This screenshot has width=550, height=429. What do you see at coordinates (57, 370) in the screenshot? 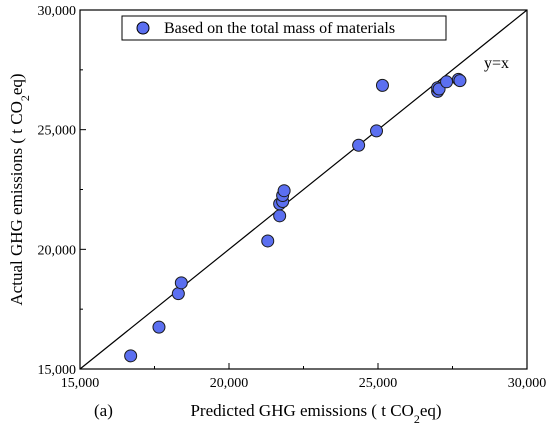
I see `y-tick-label: 15,000` at bounding box center [57, 370].